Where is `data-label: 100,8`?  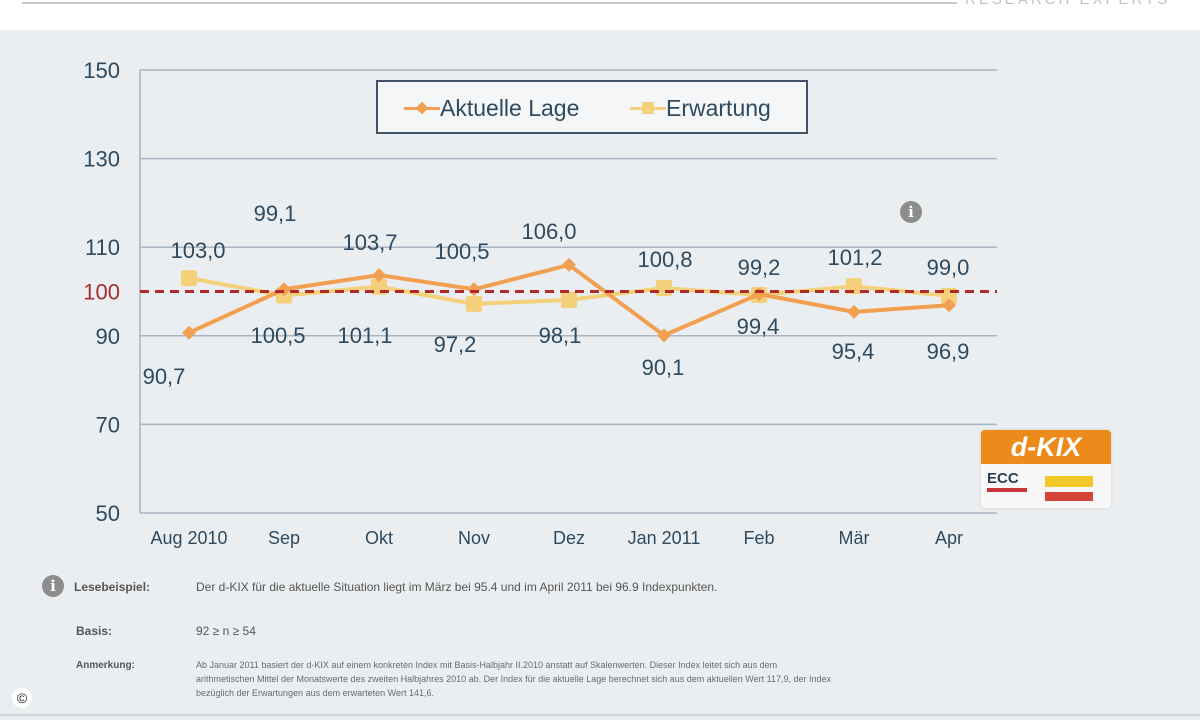 data-label: 100,8 is located at coordinates (664, 259).